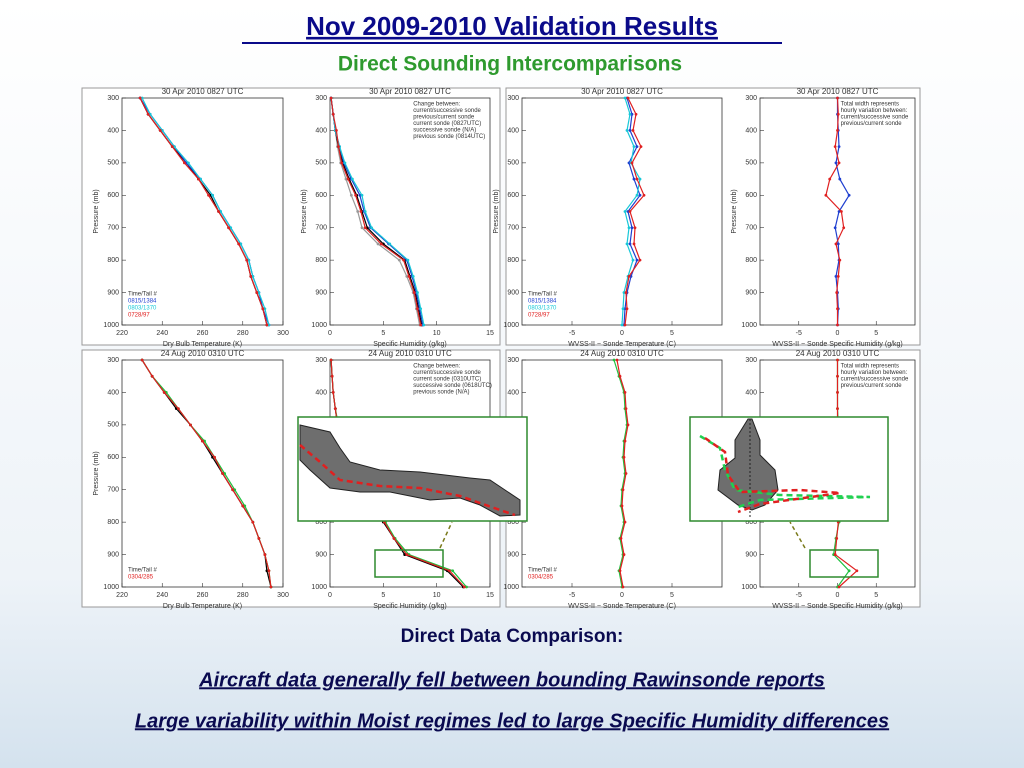 Image resolution: width=1024 pixels, height=768 pixels. I want to click on plot-title: 24 Aug 2010 0310 UTC, so click(410, 353).